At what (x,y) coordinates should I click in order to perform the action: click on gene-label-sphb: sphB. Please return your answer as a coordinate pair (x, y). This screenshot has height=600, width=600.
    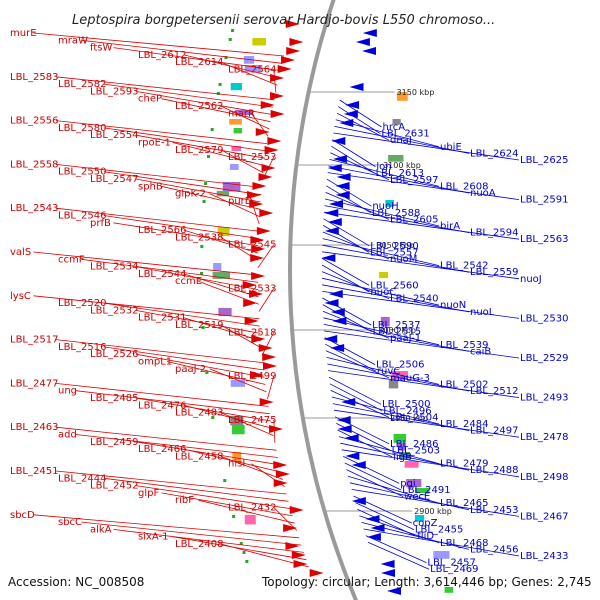
    Looking at the image, I should click on (150, 186).